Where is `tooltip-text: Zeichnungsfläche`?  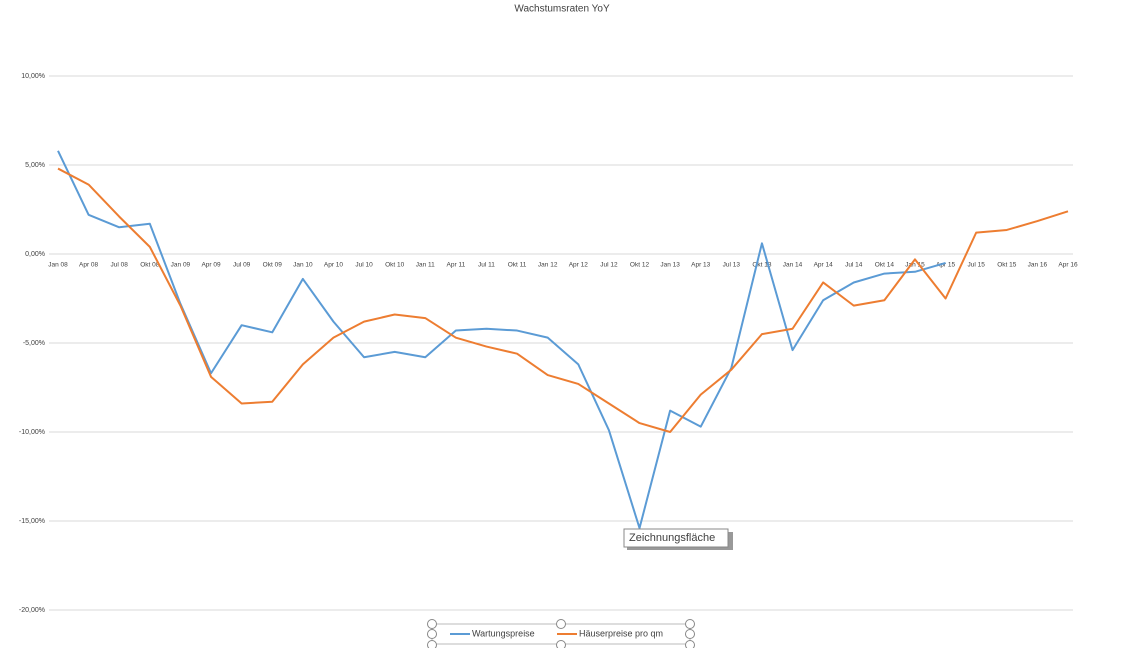 tooltip-text: Zeichnungsfläche is located at coordinates (672, 538).